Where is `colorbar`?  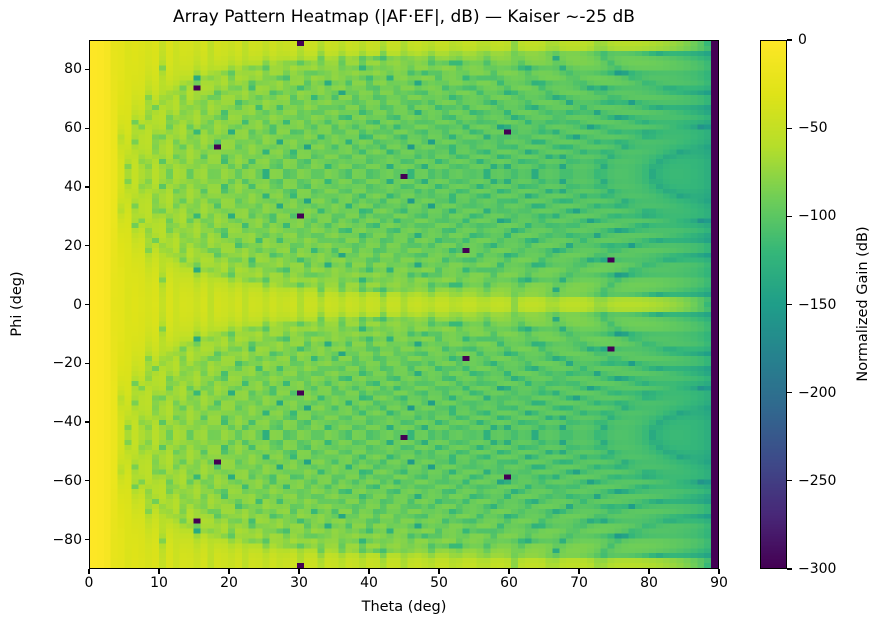 colorbar is located at coordinates (773, 304).